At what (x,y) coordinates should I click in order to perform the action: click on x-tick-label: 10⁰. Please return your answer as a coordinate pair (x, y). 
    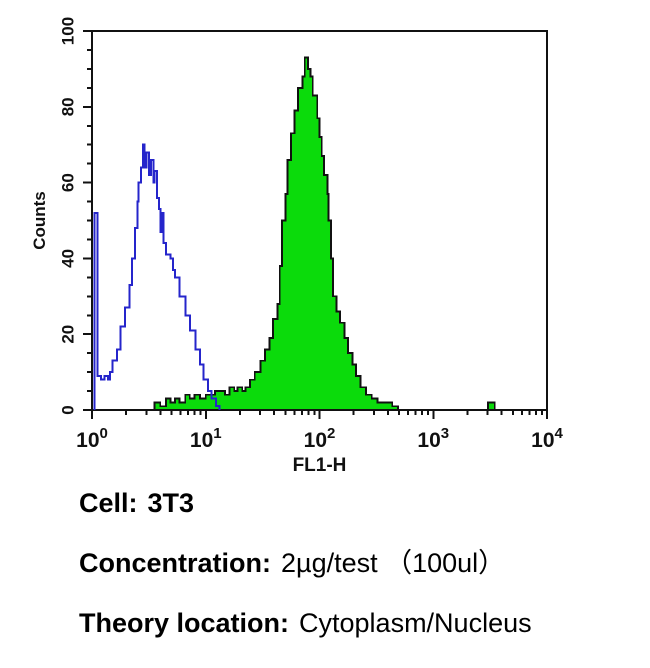
    Looking at the image, I should click on (92, 438).